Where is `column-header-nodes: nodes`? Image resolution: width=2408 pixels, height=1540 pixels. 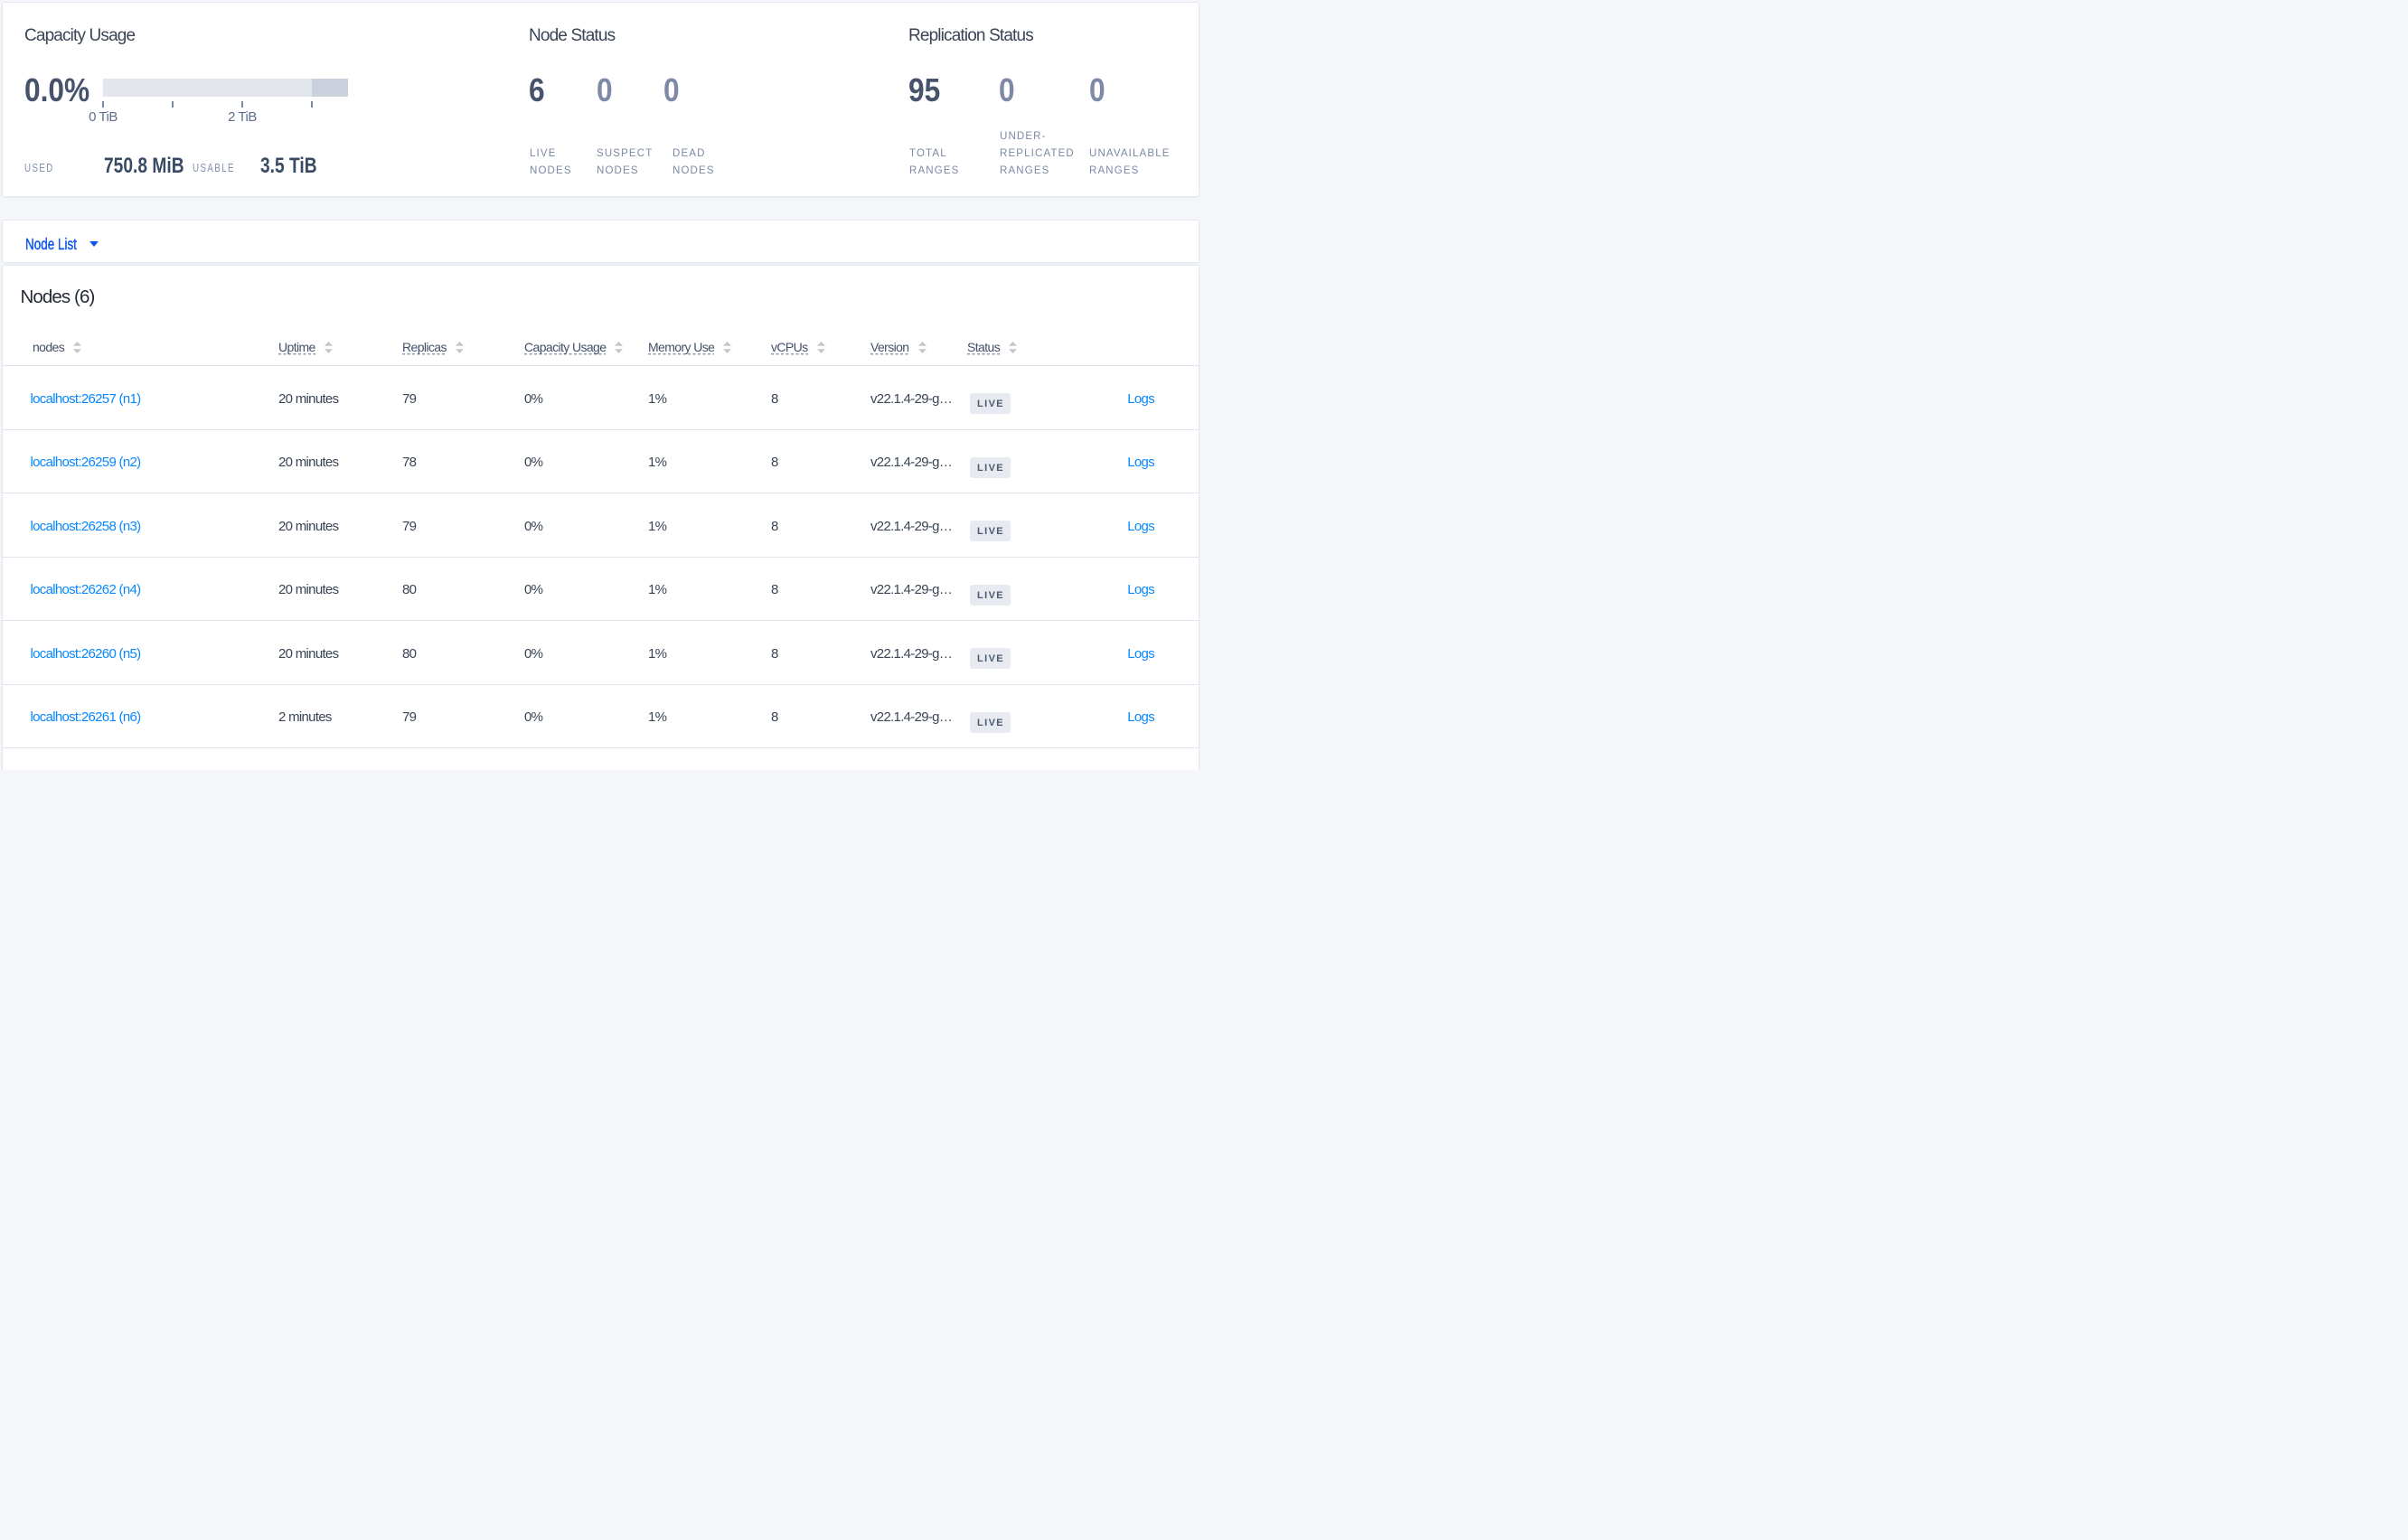 column-header-nodes: nodes is located at coordinates (155, 347).